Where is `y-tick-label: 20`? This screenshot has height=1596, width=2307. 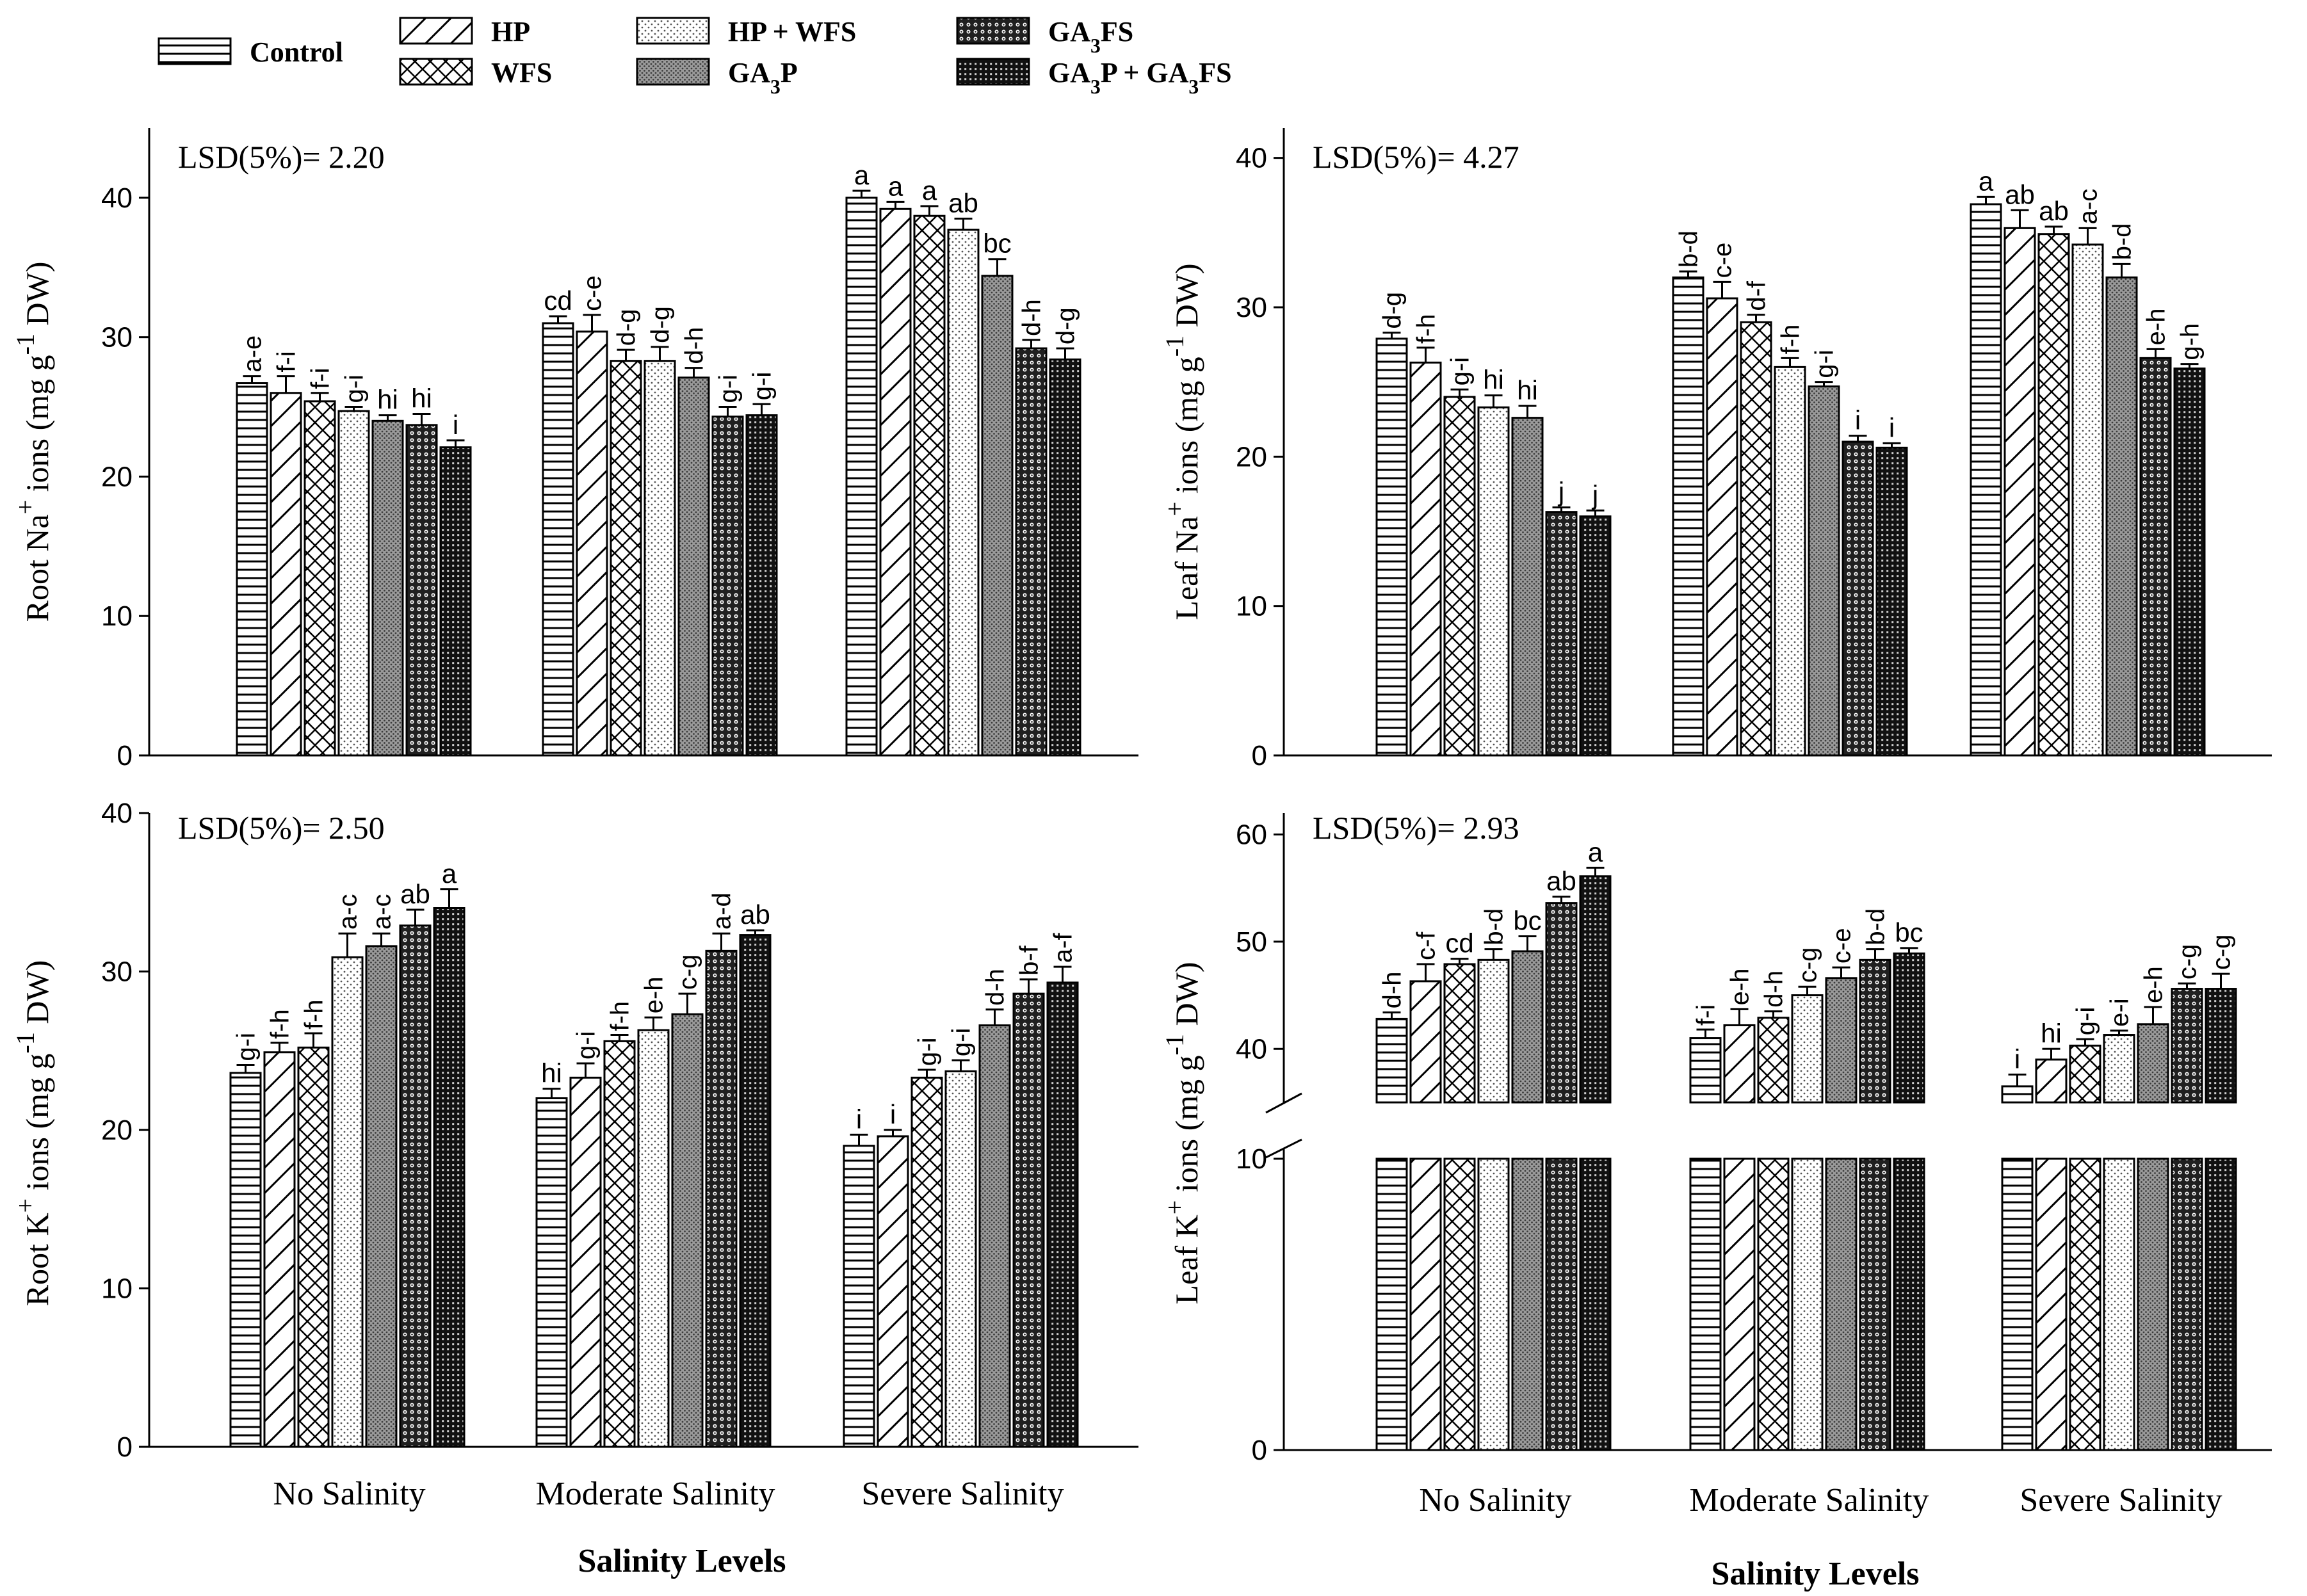 y-tick-label: 20 is located at coordinates (117, 1130).